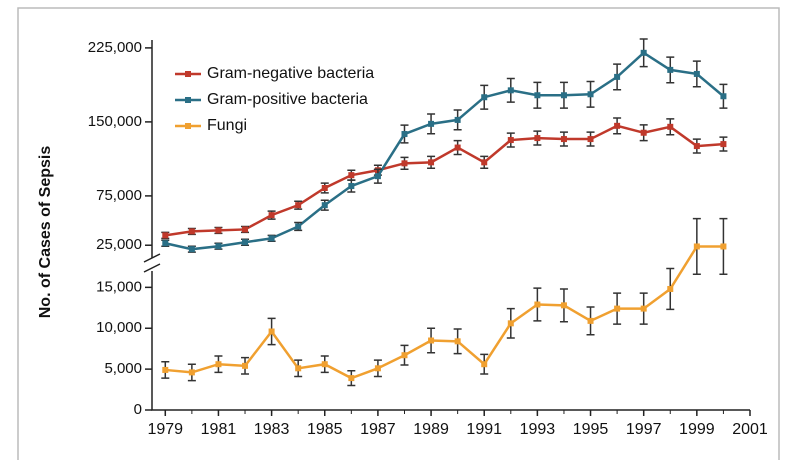 The width and height of the screenshot is (787, 460). I want to click on x-tick-label: 1993, so click(538, 429).